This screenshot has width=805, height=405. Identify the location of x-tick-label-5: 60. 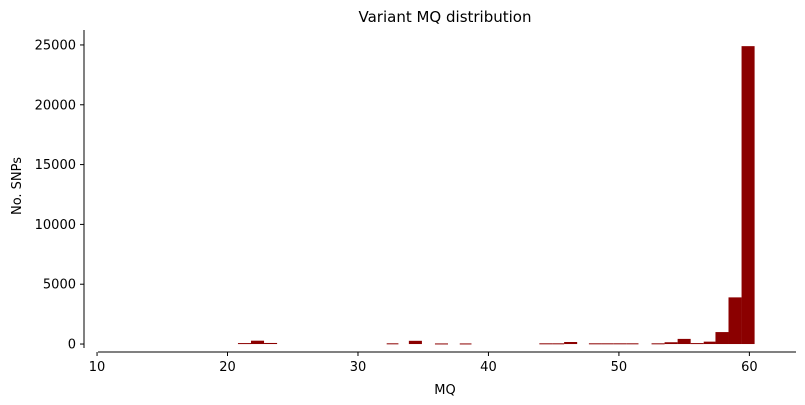
(749, 367).